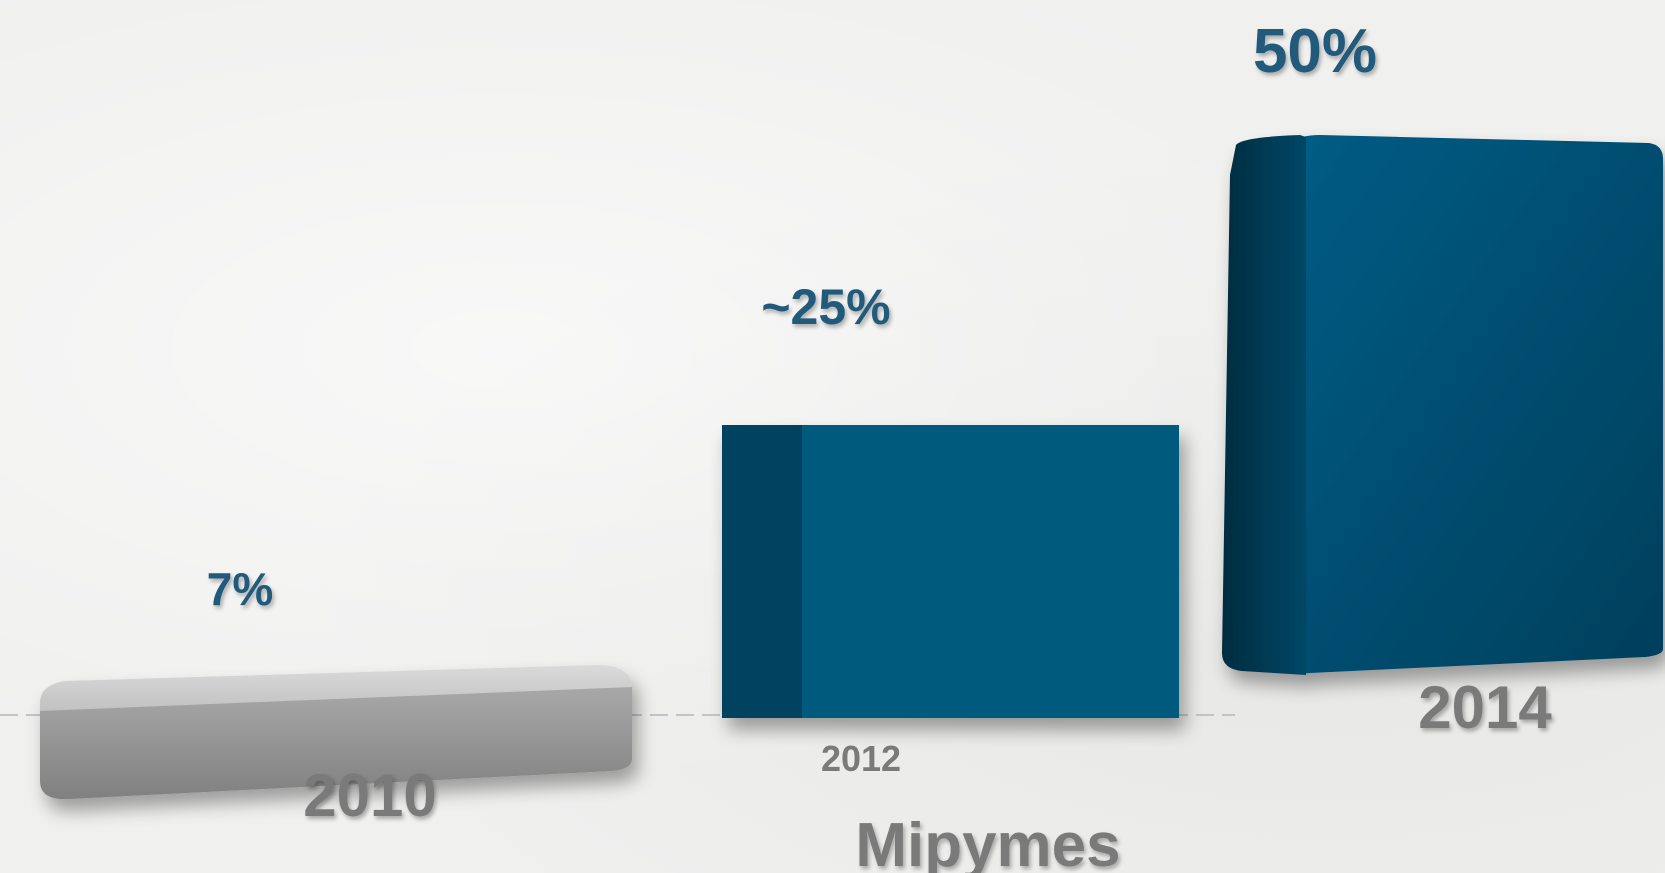  Describe the element at coordinates (1476, 404) in the screenshot. I see `bar-2014-front` at that location.